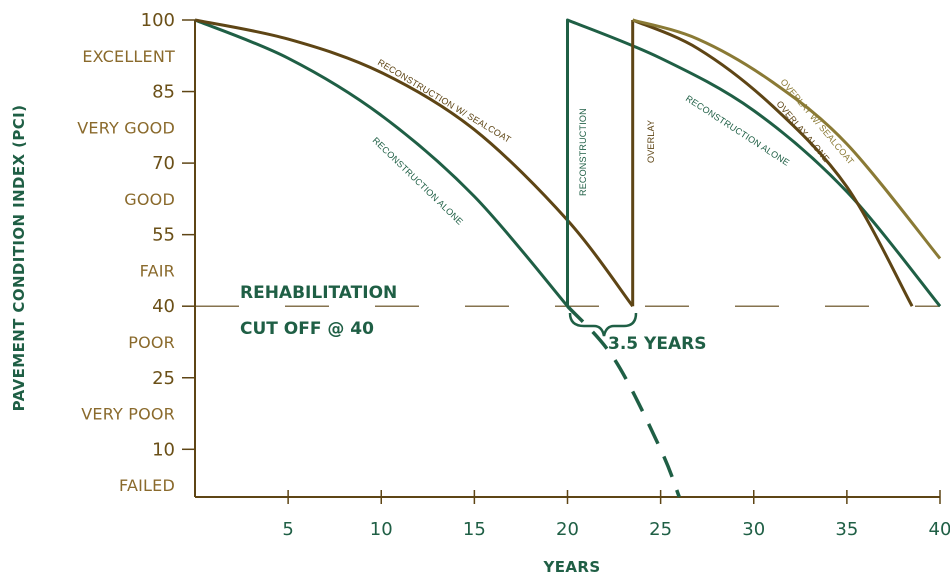 This screenshot has height=576, width=950. What do you see at coordinates (163, 378) in the screenshot?
I see `y-tick-label-5: 25` at bounding box center [163, 378].